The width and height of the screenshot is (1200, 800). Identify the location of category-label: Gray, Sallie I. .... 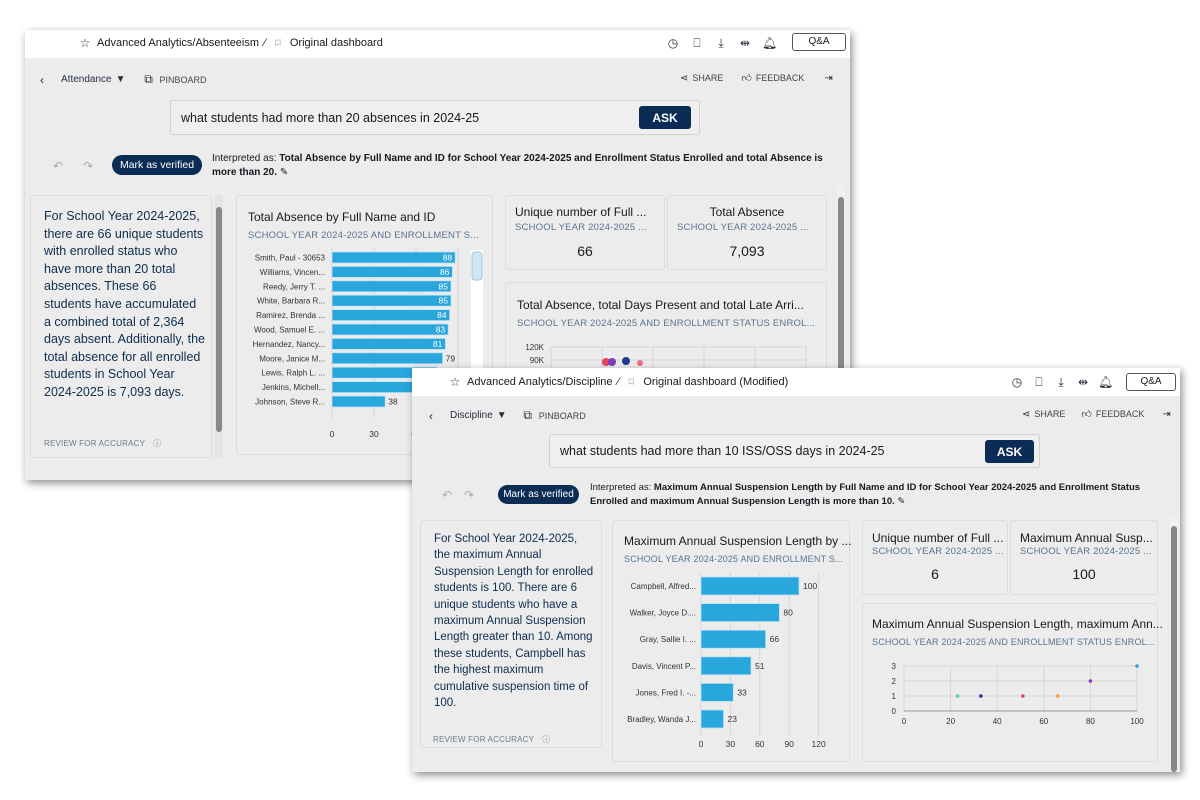
(668, 639).